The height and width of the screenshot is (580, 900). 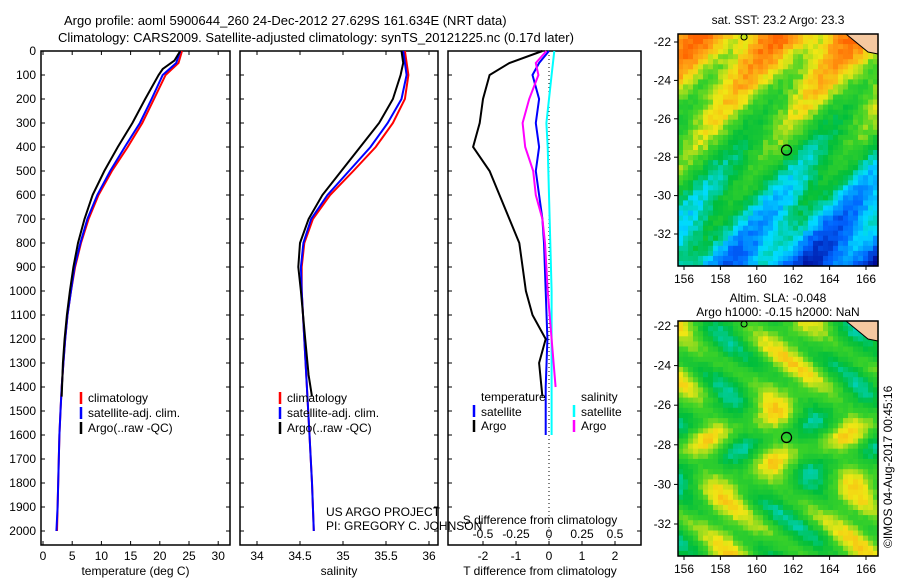 I want to click on map-lon-label: 166, so click(x=866, y=279).